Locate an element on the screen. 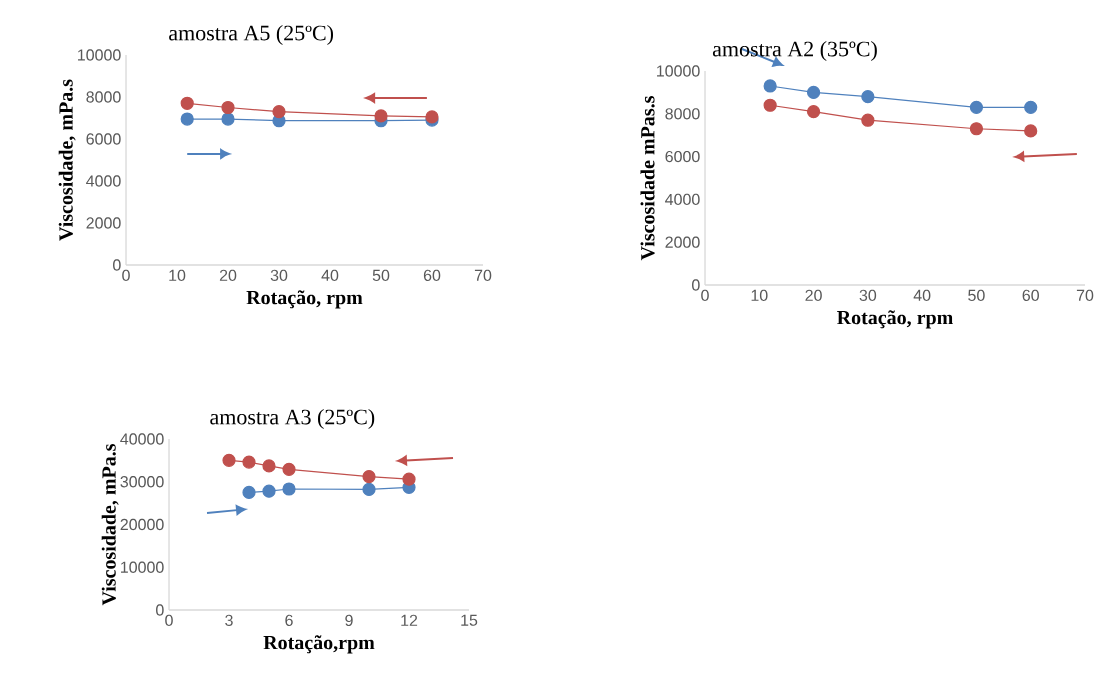  x-tick-label: 12 is located at coordinates (409, 620).